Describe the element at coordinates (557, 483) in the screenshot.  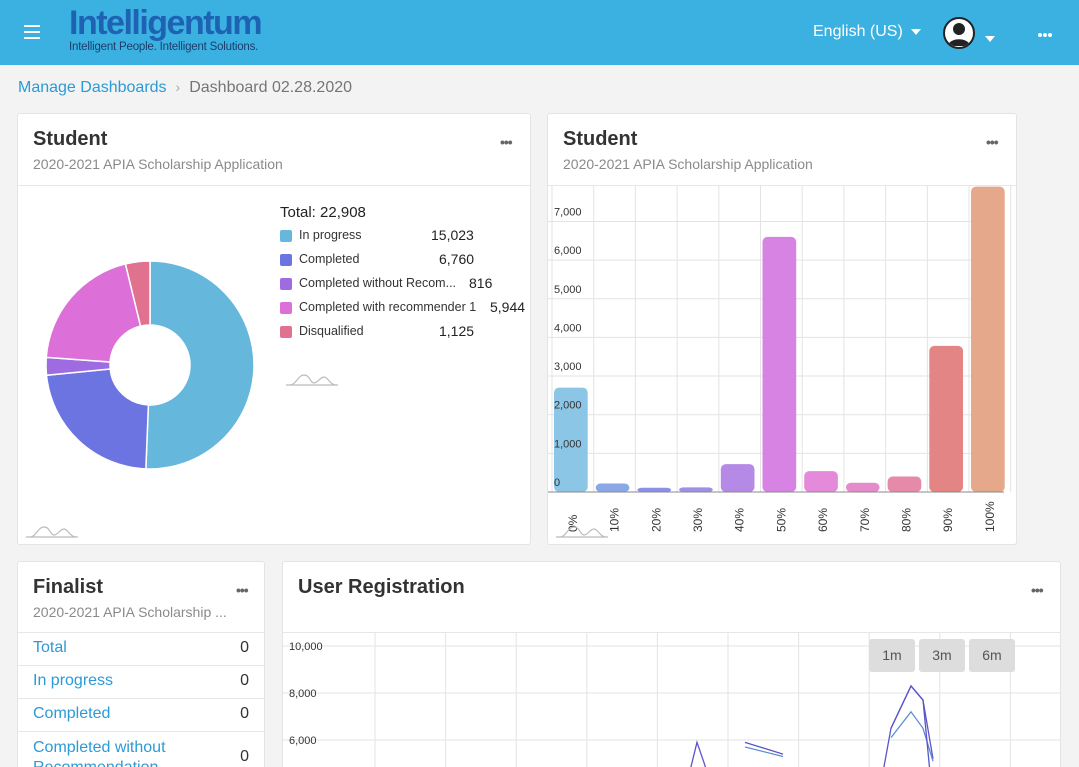
I see `y-tick-label: 0` at that location.